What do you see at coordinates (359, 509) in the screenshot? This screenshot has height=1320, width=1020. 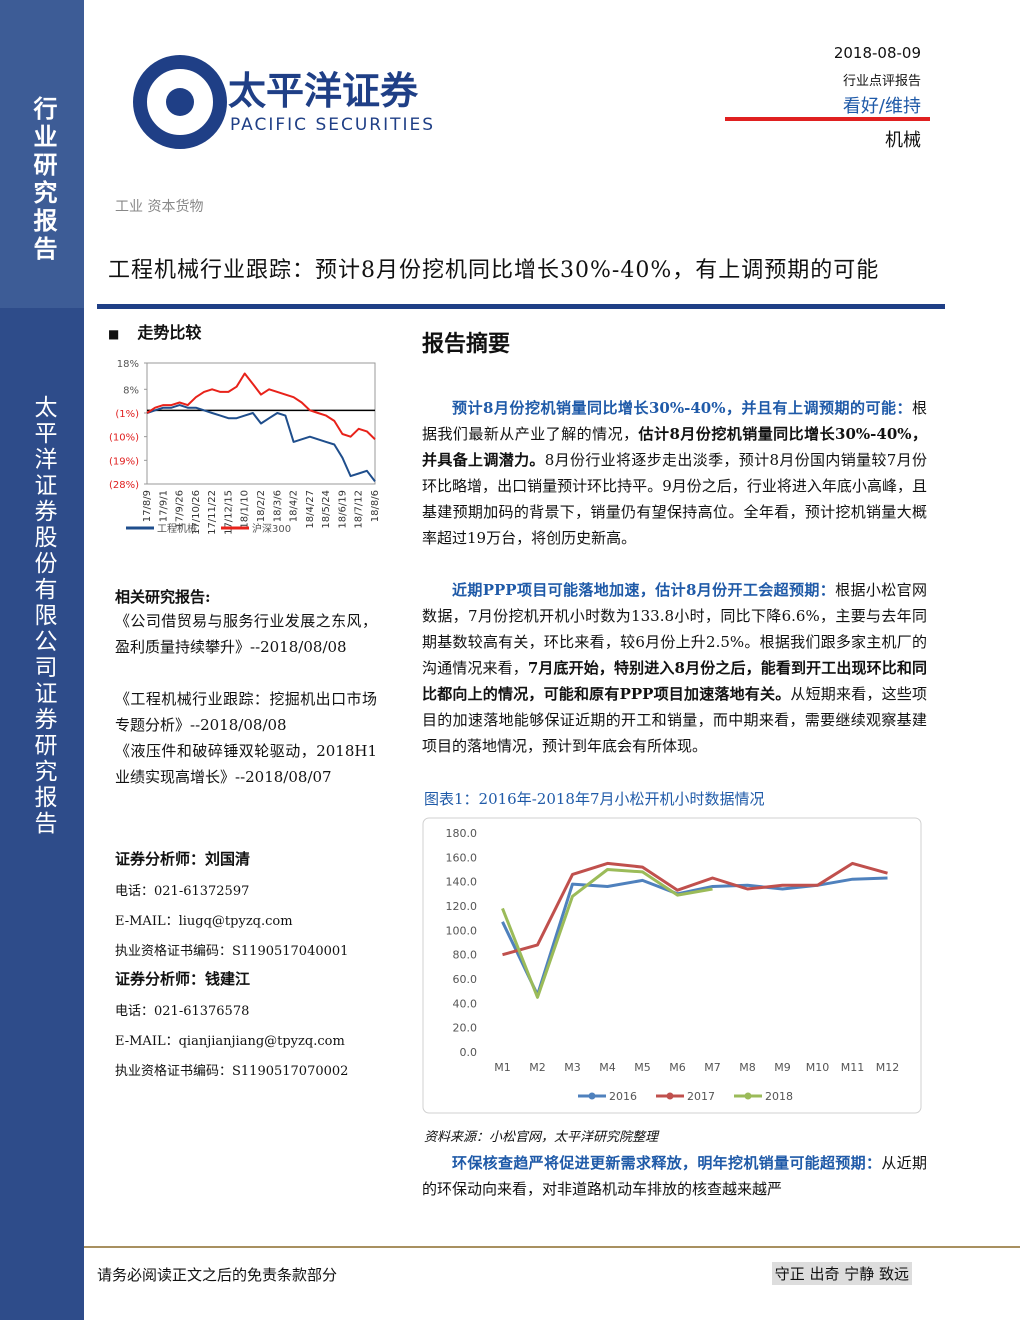 I see `x-tick-label: 18/7/12` at bounding box center [359, 509].